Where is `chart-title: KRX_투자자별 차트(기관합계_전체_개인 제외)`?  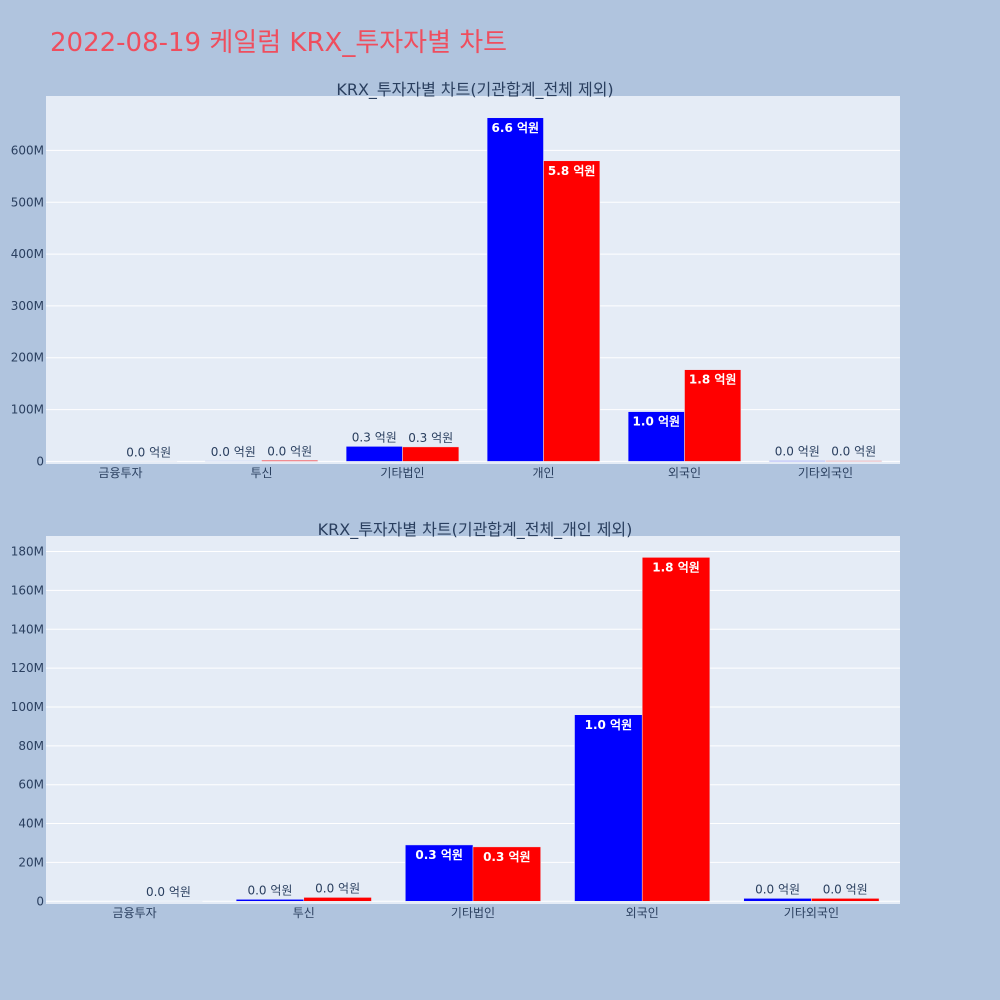 chart-title: KRX_투자자별 차트(기관합계_전체_개인 제외) is located at coordinates (475, 530).